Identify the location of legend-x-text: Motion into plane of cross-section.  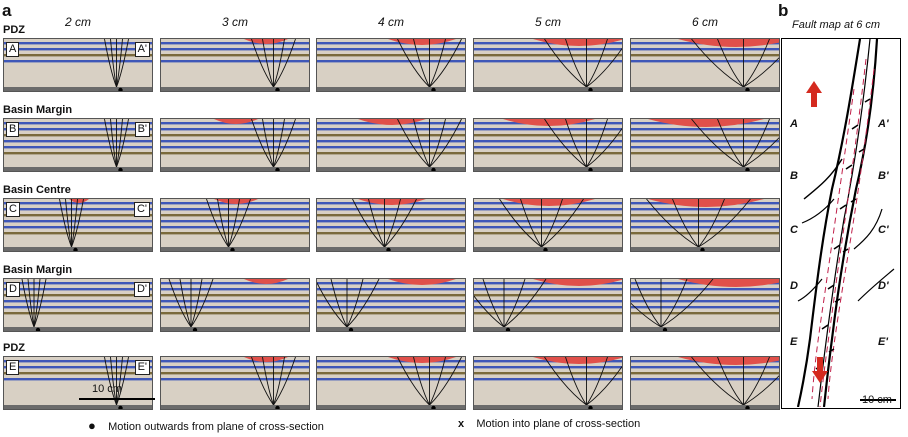
(558, 424).